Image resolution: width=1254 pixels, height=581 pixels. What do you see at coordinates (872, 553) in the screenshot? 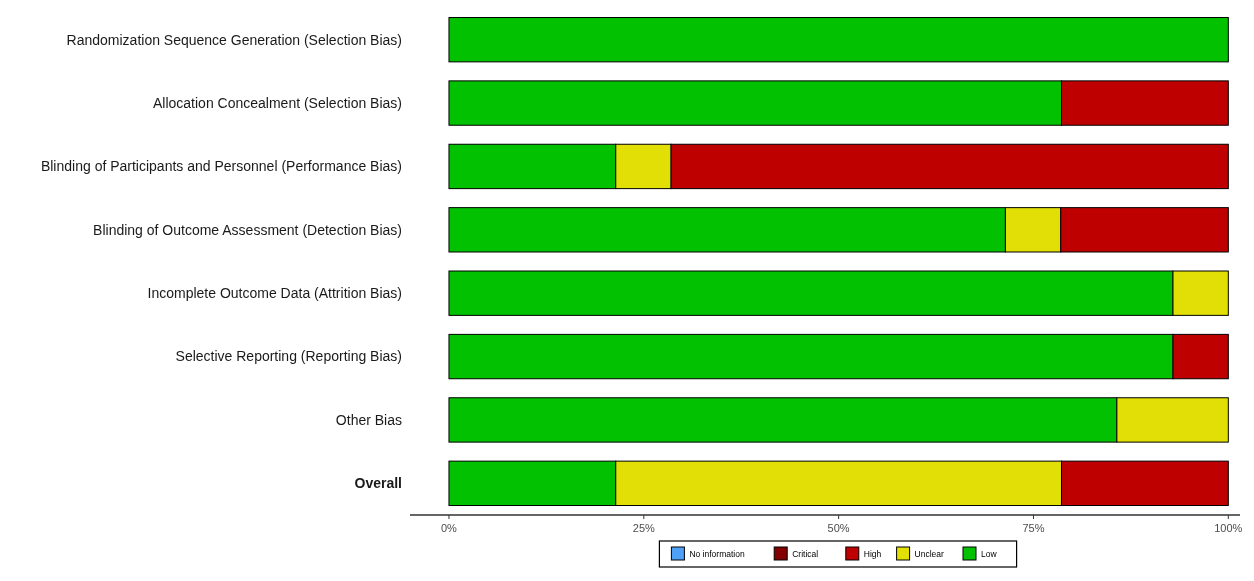
I see `legend-label: High` at bounding box center [872, 553].